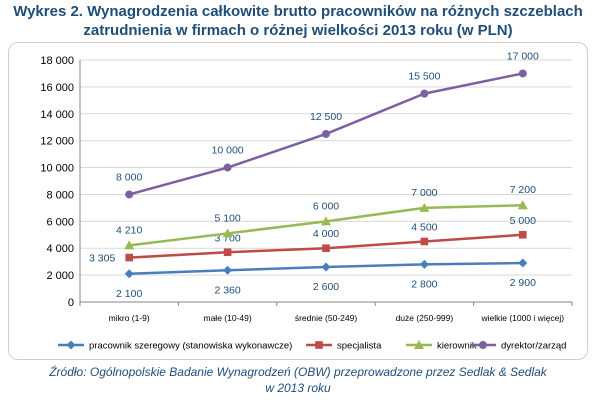 Image resolution: width=596 pixels, height=412 pixels. What do you see at coordinates (424, 284) in the screenshot?
I see `data-label: 2 800` at bounding box center [424, 284].